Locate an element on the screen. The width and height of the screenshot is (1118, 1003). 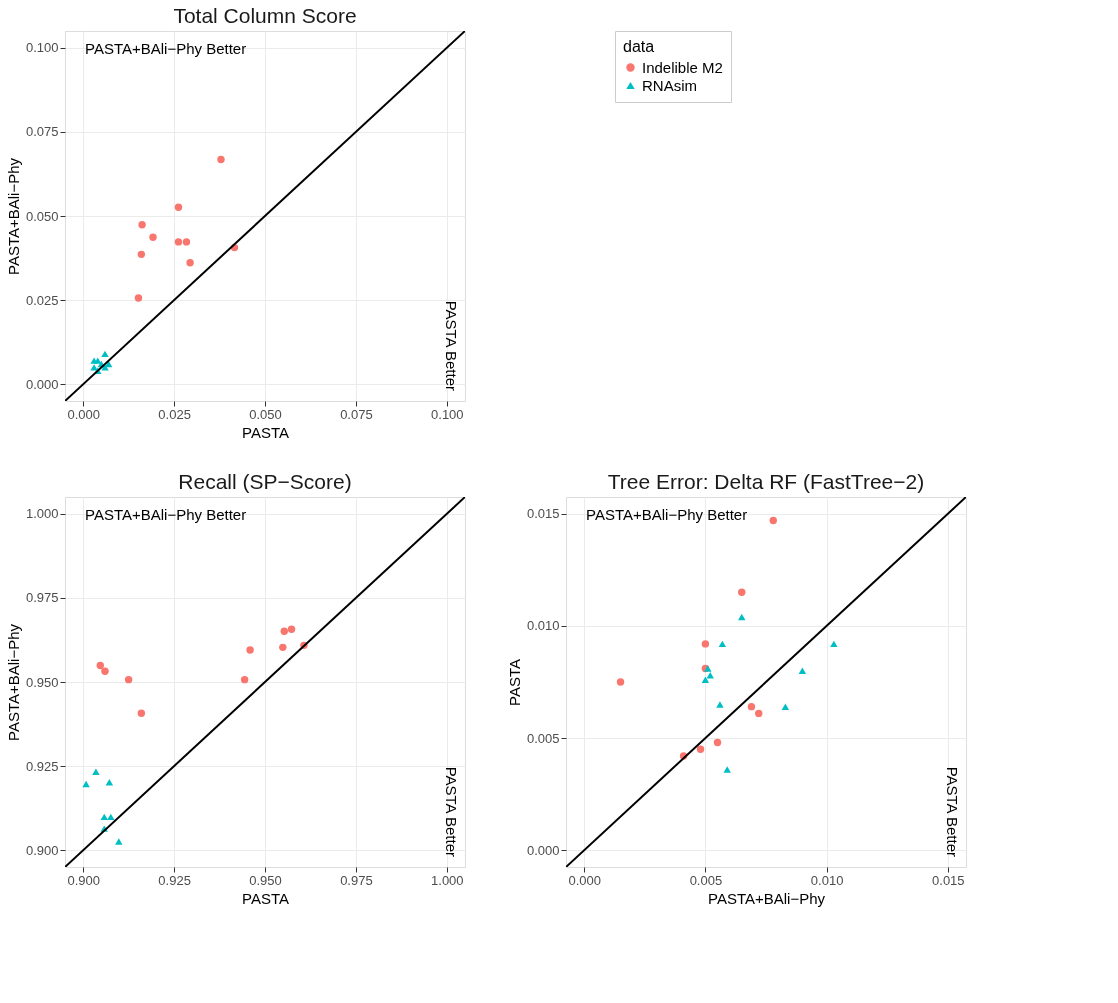
y-tick-label: 1.000 is located at coordinates (42, 514).